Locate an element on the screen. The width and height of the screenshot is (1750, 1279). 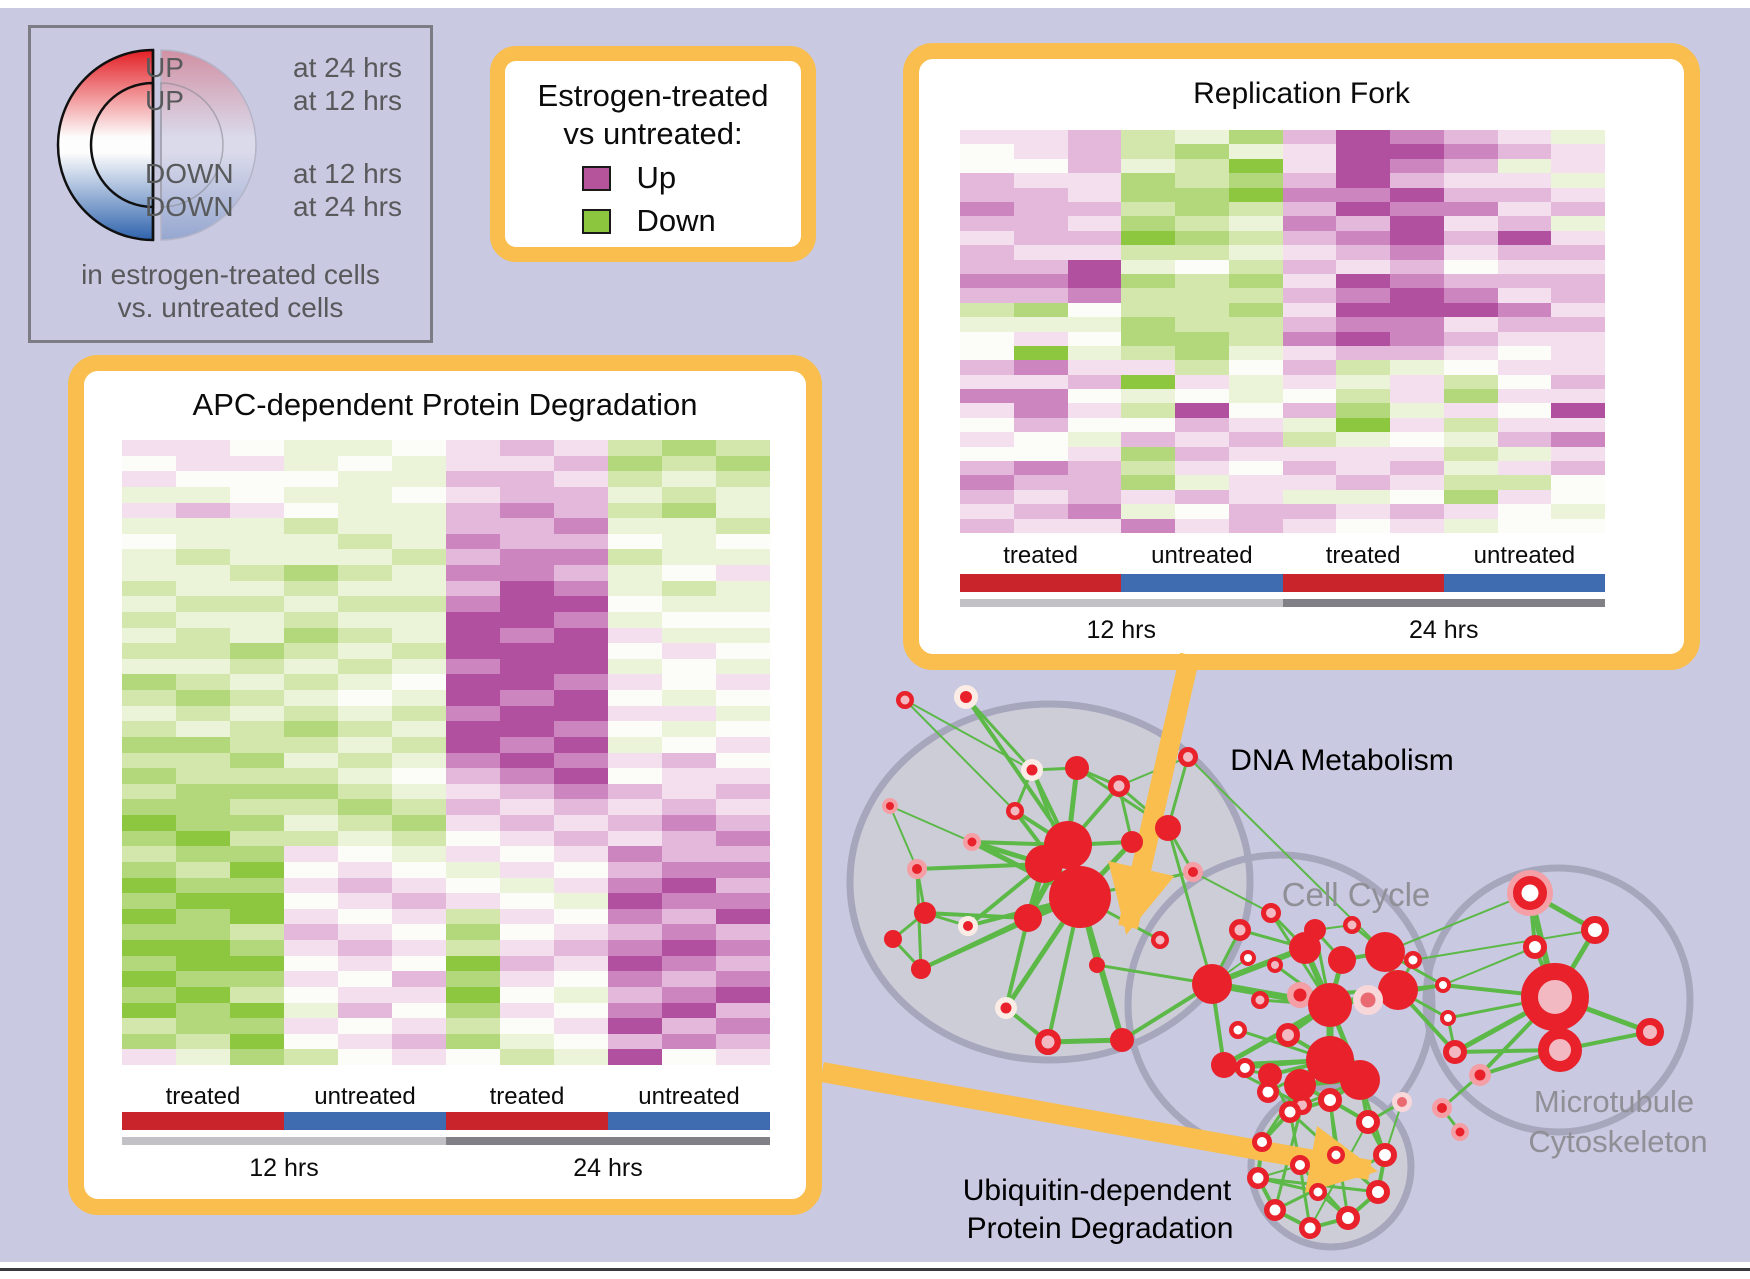
legend-row-down-12: DOWN at 12 hrs is located at coordinates (273, 173).